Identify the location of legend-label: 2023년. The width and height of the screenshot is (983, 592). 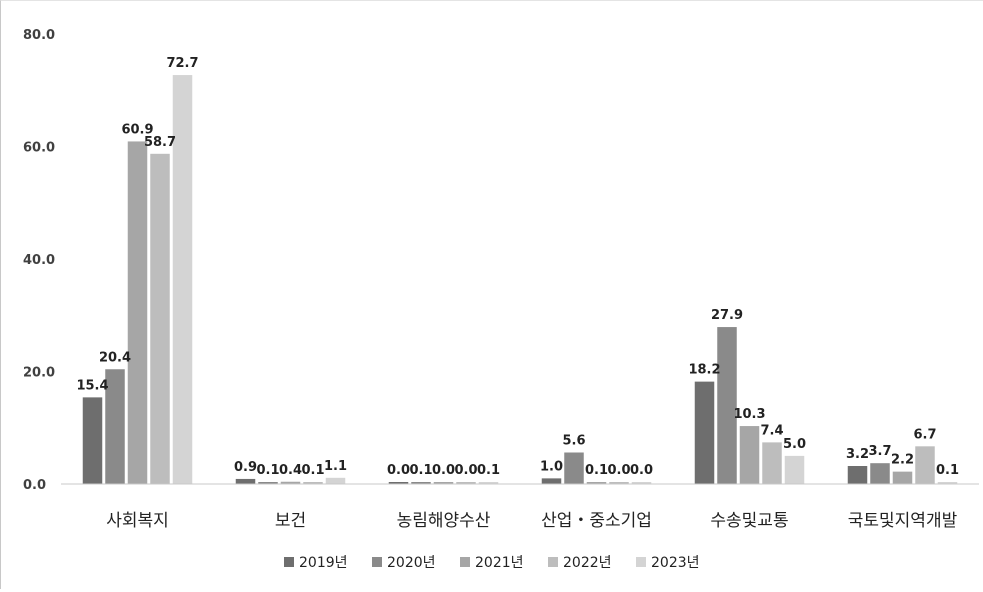
(675, 563).